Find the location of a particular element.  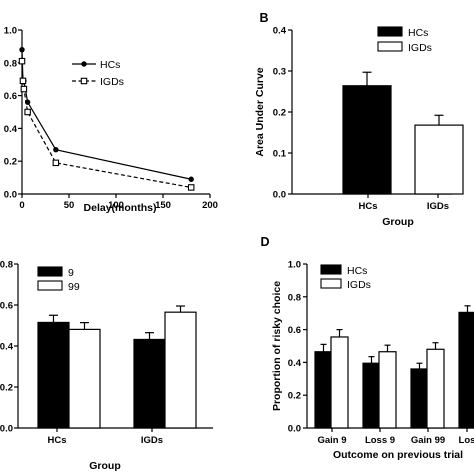

x-tick-label: 50 is located at coordinates (69, 205).